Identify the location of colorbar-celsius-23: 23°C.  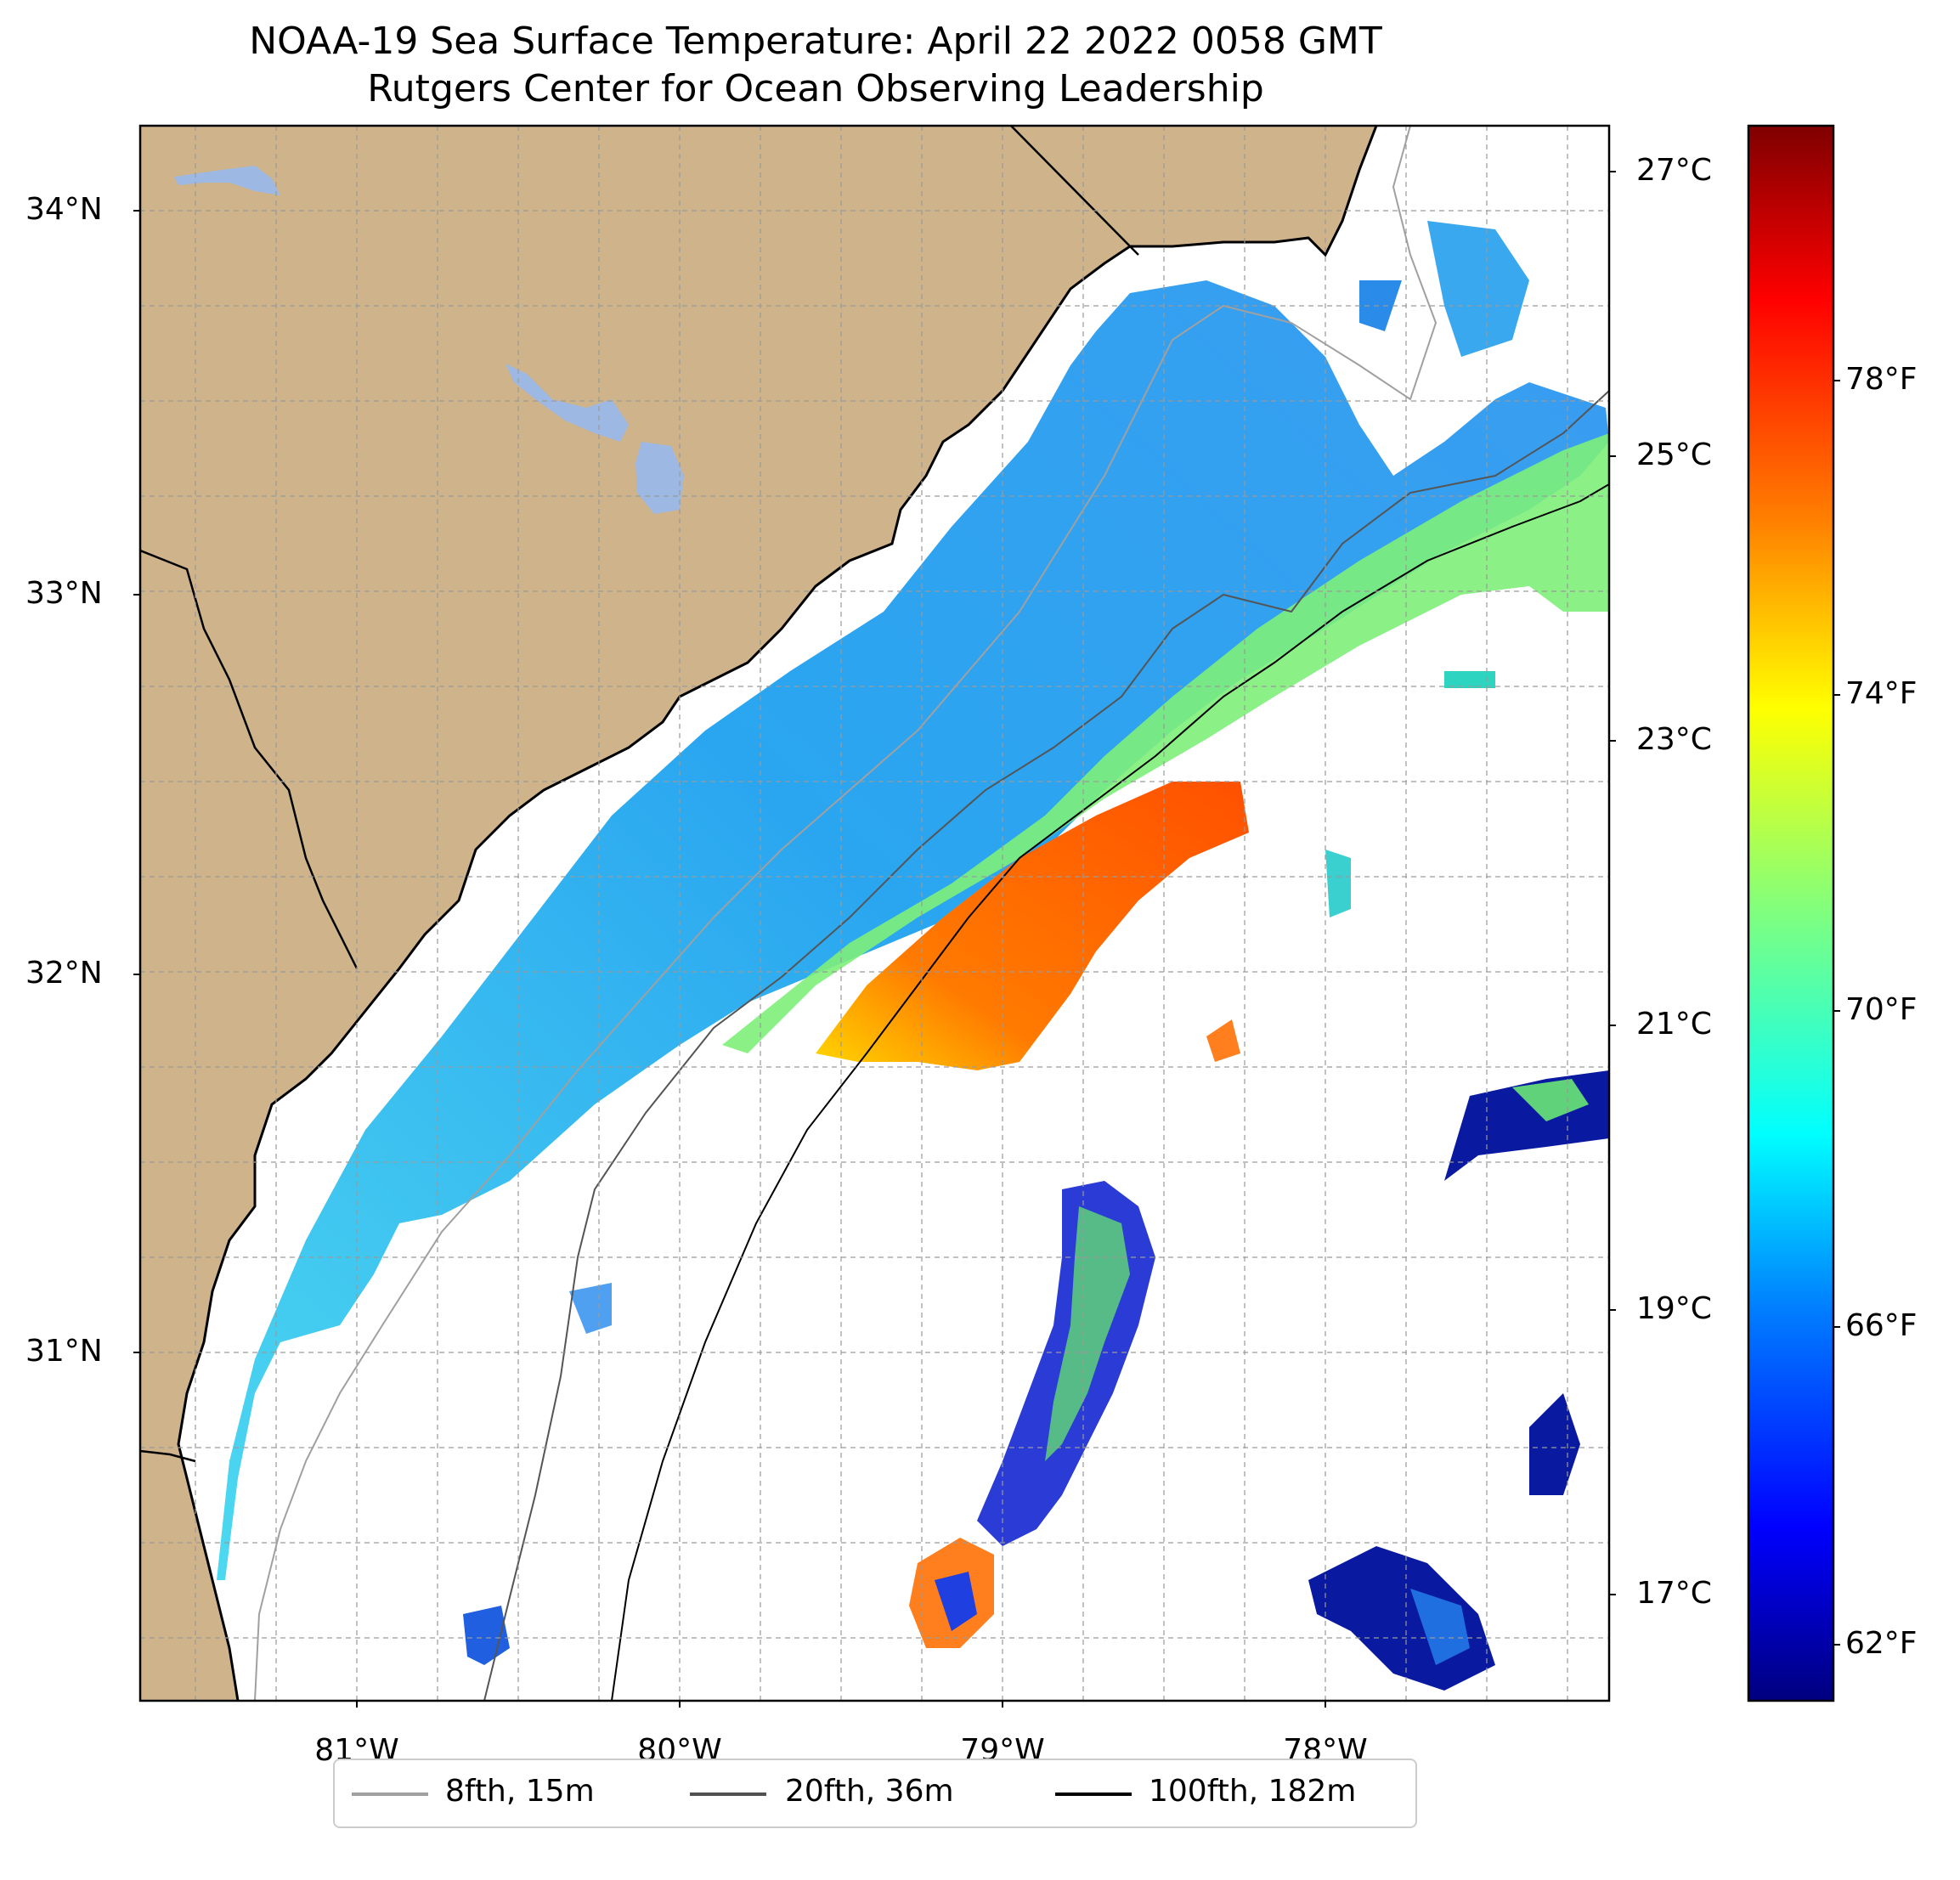
(1674, 740).